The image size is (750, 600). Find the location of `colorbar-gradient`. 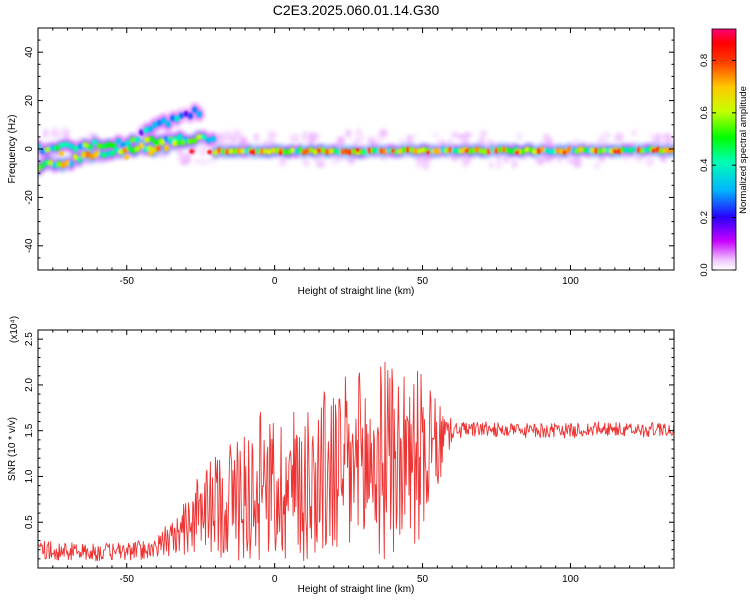

colorbar-gradient is located at coordinates (724, 149).